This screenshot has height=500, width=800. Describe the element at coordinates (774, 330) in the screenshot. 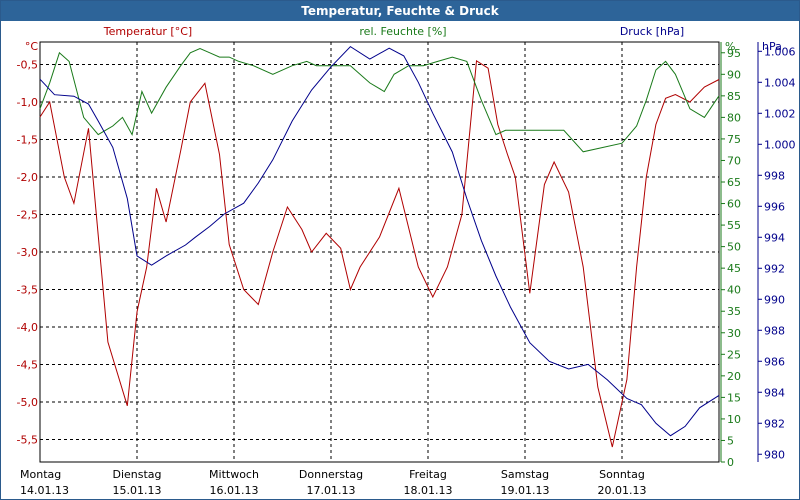

I see `pressure-tick: 988` at that location.